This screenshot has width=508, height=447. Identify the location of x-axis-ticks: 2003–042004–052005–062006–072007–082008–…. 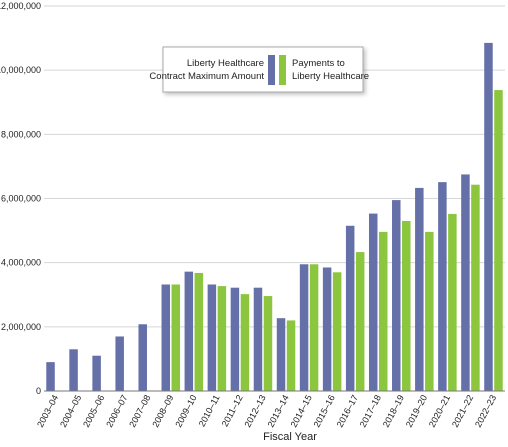
(266, 411).